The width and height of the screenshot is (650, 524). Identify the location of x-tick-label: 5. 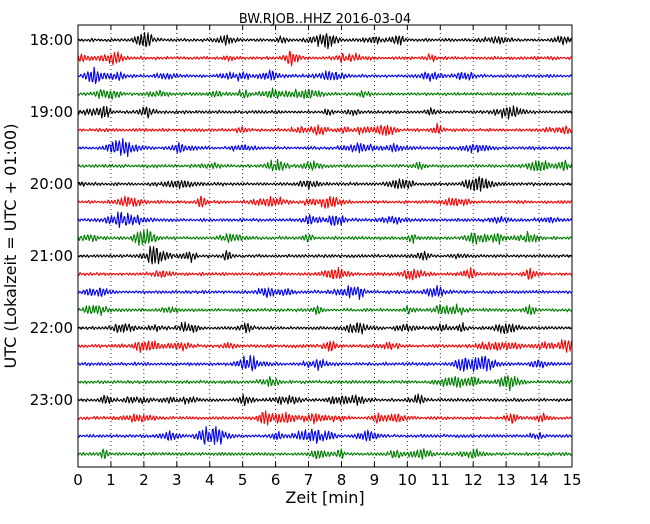
(243, 480).